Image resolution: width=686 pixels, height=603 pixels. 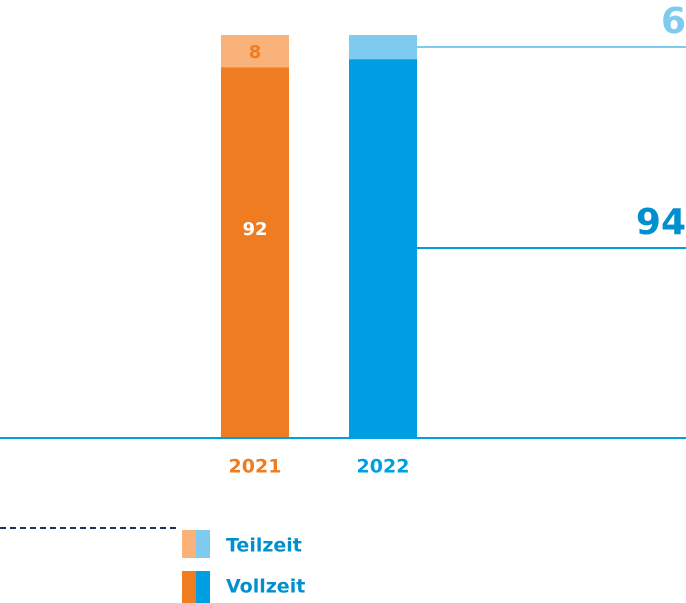 I want to click on x-tick-label: 2022, so click(x=383, y=467).